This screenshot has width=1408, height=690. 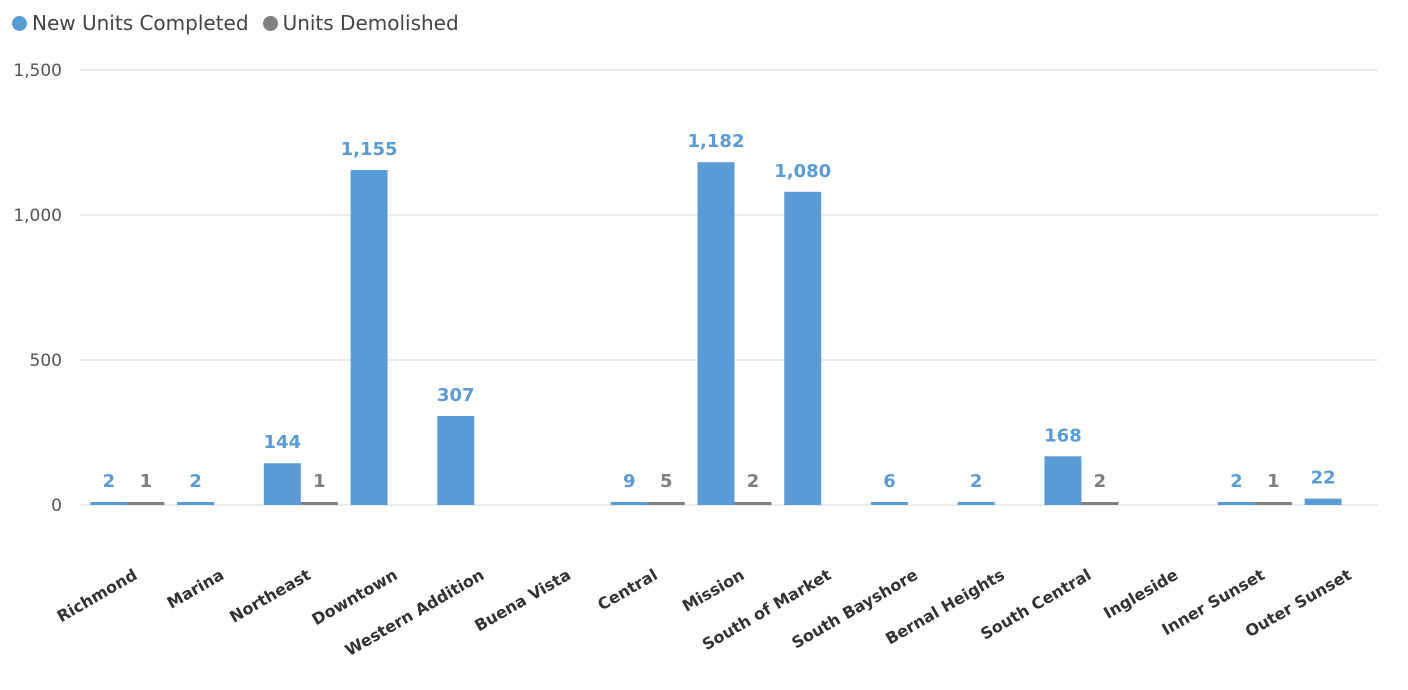 I want to click on data-label: 144, so click(x=283, y=442).